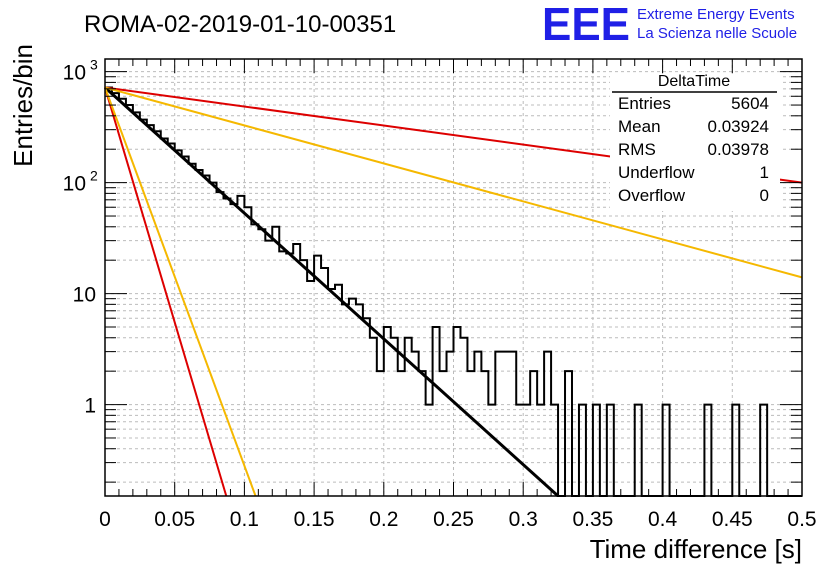 This screenshot has width=836, height=572. Describe the element at coordinates (639, 126) in the screenshot. I see `stats-label-mean: Mean` at that location.